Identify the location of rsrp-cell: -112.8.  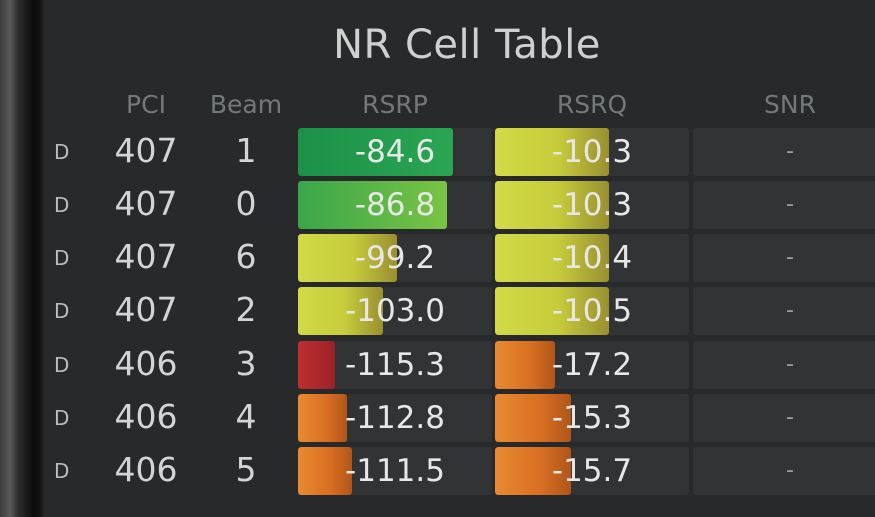
(395, 418).